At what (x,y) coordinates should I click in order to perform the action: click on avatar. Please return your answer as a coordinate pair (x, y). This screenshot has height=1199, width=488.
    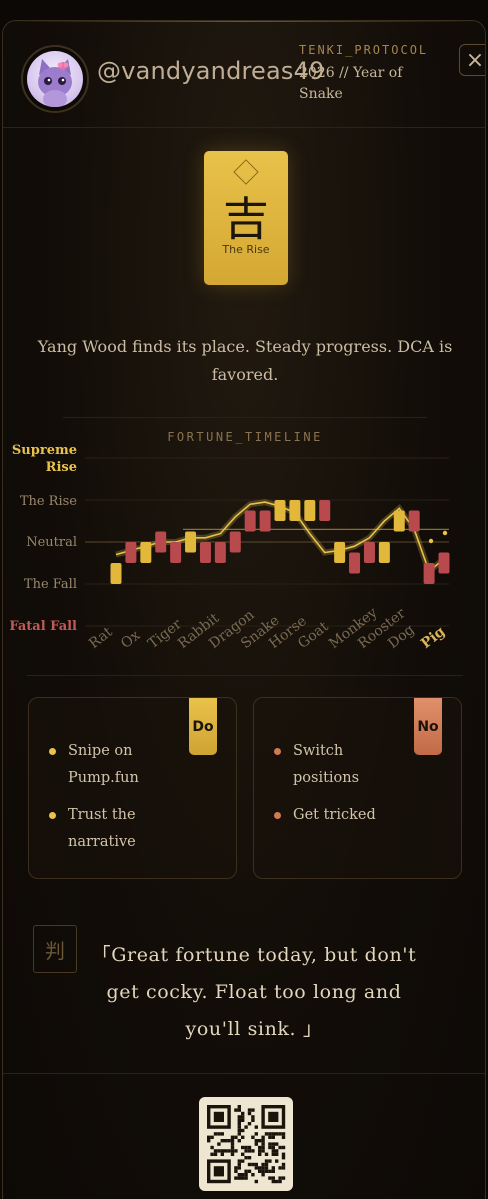
    Looking at the image, I should click on (55, 79).